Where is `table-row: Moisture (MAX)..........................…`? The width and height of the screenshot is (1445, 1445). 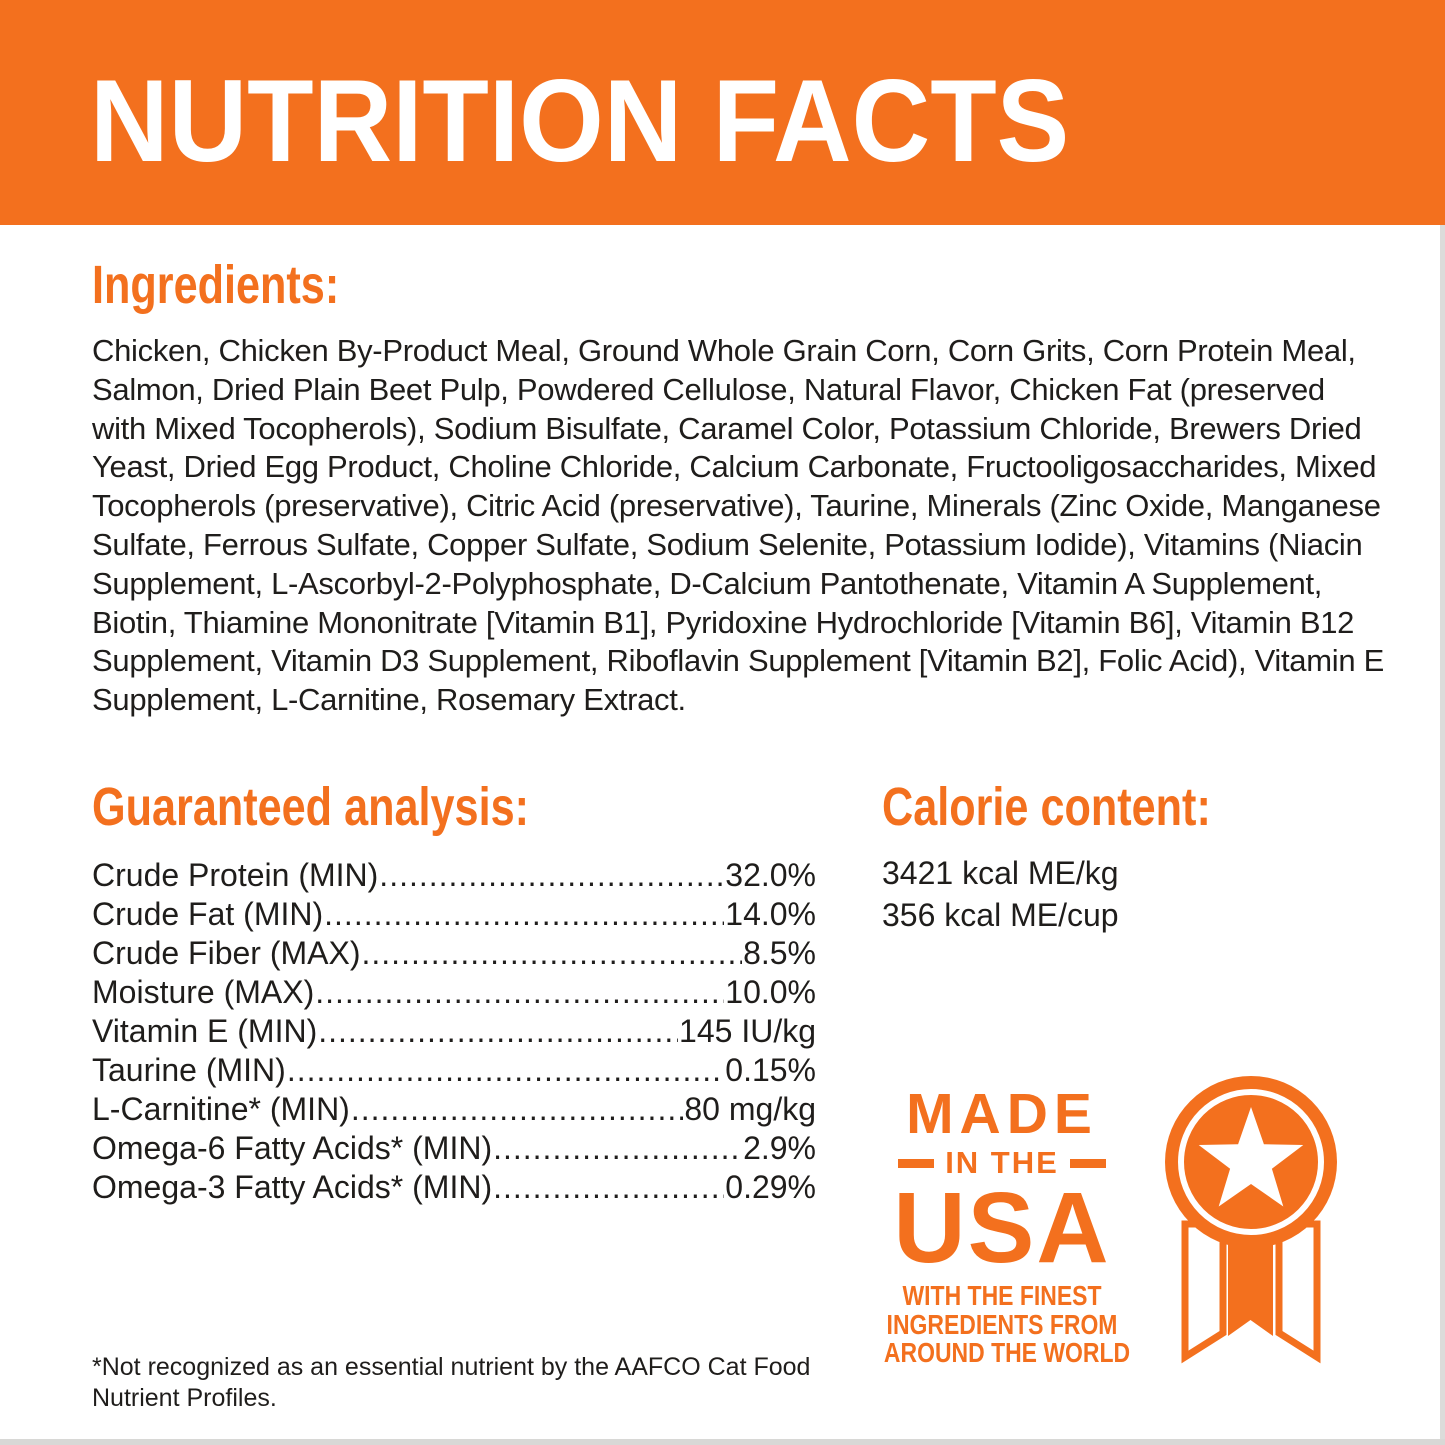
table-row: Moisture (MAX)..........................… is located at coordinates (454, 992).